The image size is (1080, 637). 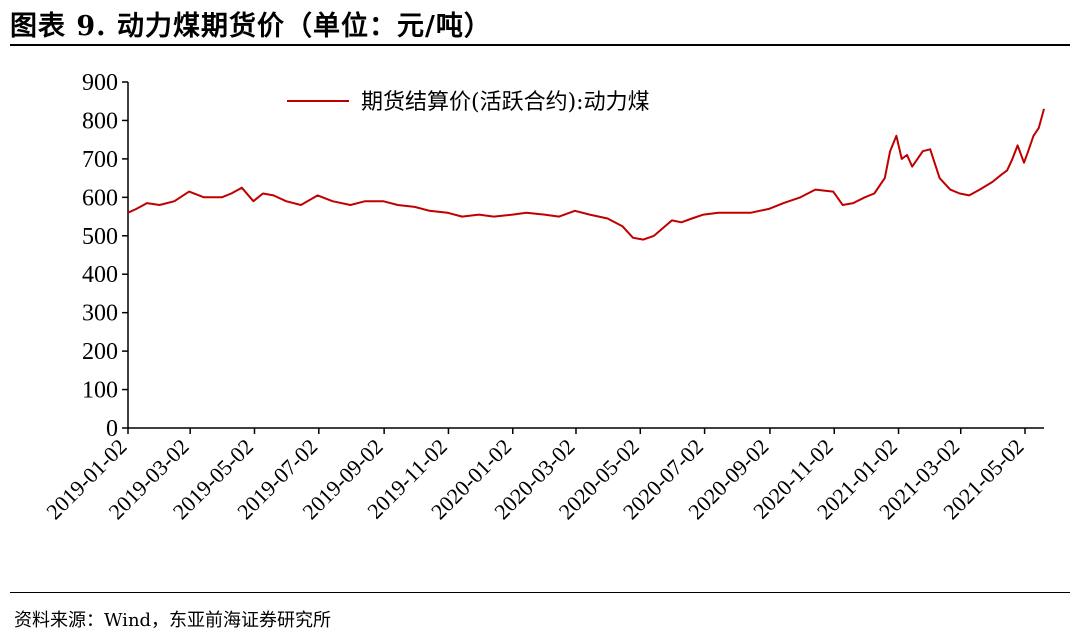 I want to click on title-rule, so click(x=540, y=45).